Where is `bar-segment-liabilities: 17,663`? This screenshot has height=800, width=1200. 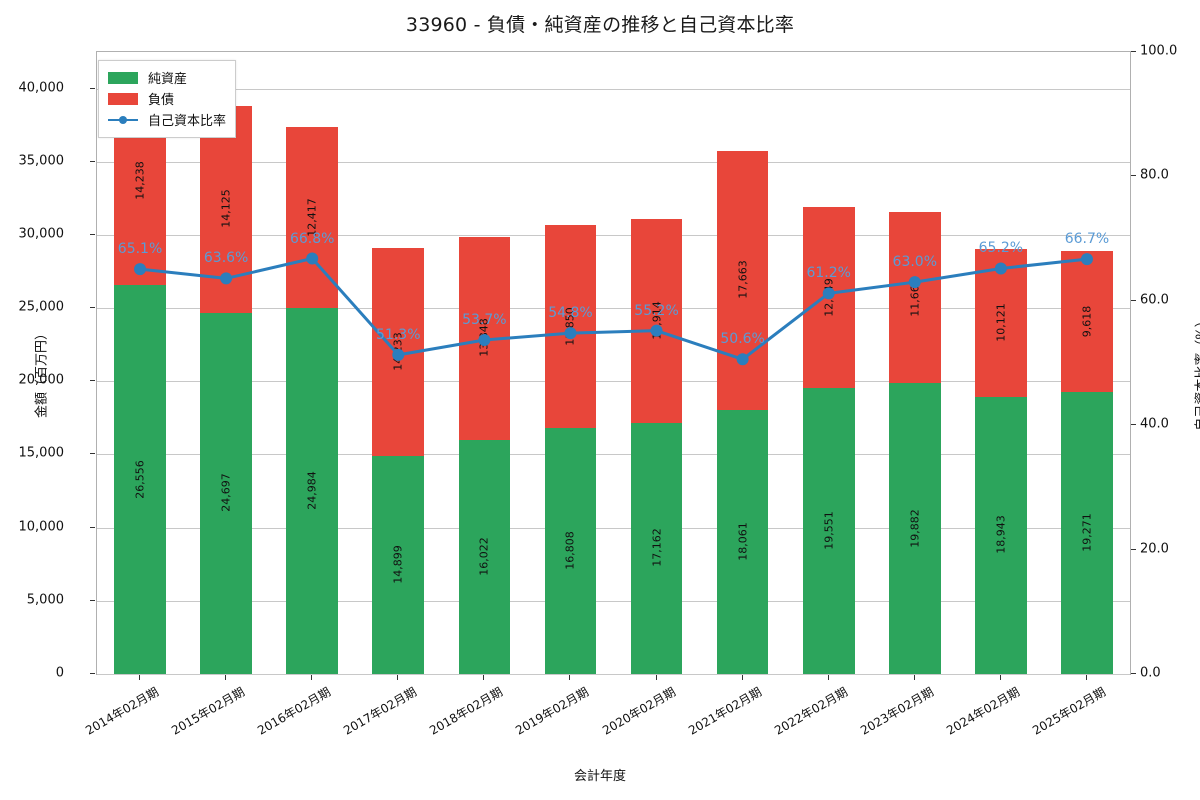 bar-segment-liabilities: 17,663 is located at coordinates (742, 280).